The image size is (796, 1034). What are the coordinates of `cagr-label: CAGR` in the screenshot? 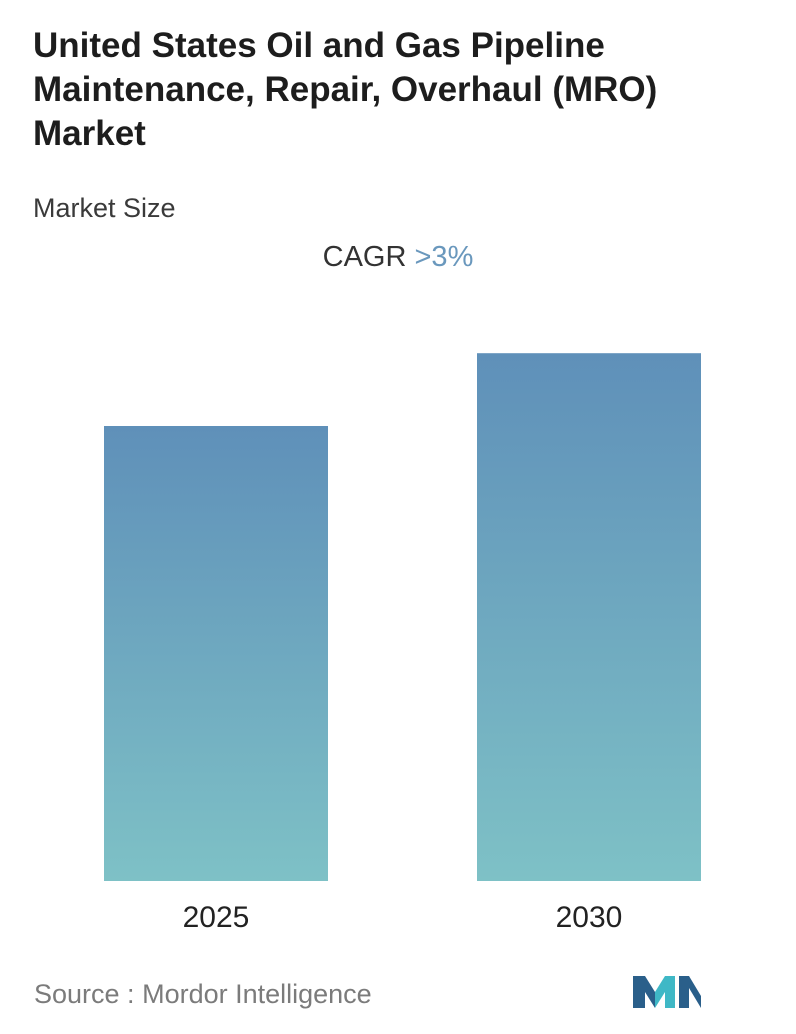 It's located at (364, 257).